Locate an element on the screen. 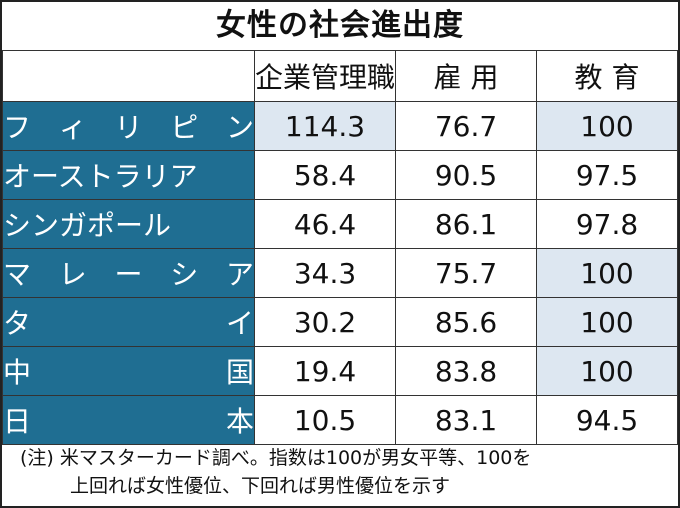 Image resolution: width=680 pixels, height=508 pixels. country-char: オーストラリア is located at coordinates (100, 176).